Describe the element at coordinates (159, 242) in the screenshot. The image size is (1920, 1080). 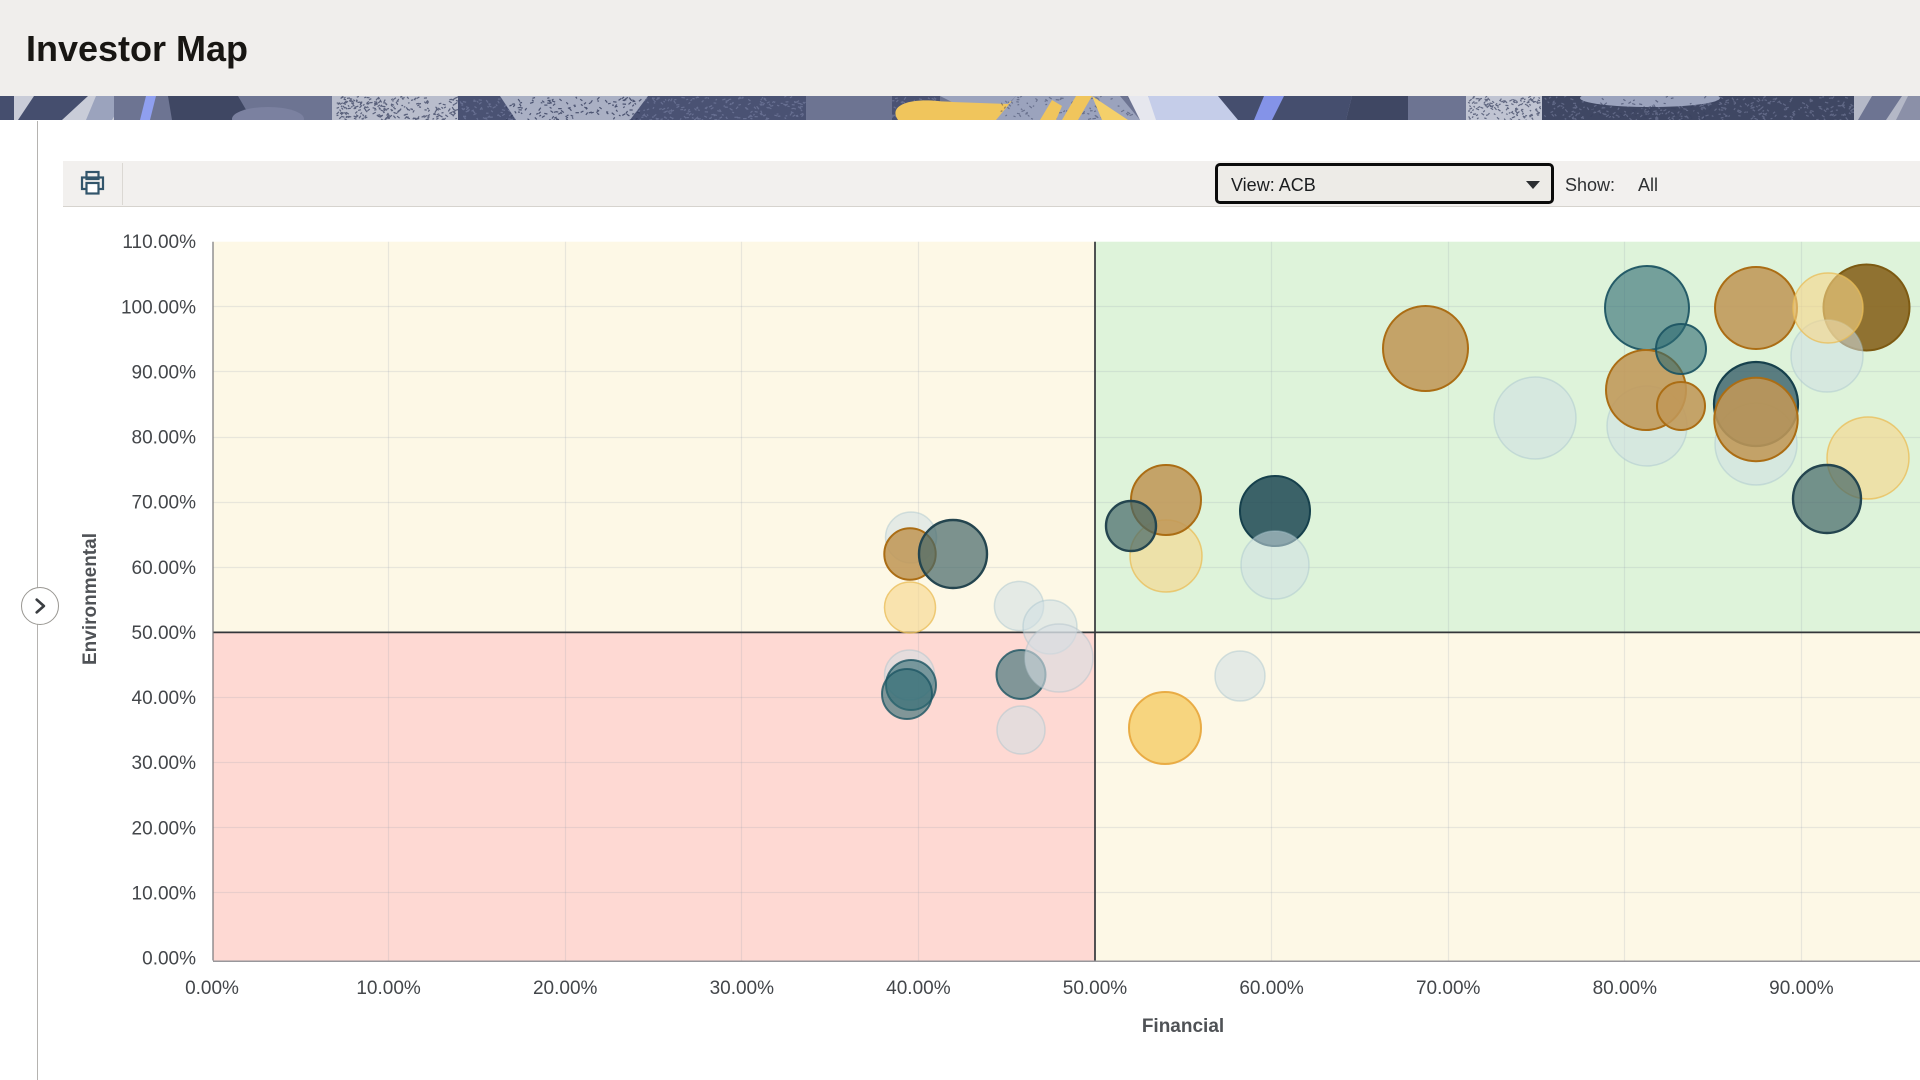
I see `svg-text: 110.00%` at that location.